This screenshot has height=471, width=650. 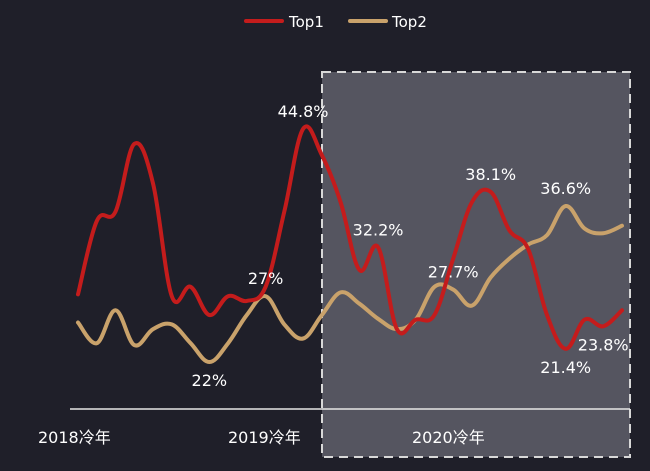 What do you see at coordinates (565, 188) in the screenshot?
I see `data-label: 36.6%` at bounding box center [565, 188].